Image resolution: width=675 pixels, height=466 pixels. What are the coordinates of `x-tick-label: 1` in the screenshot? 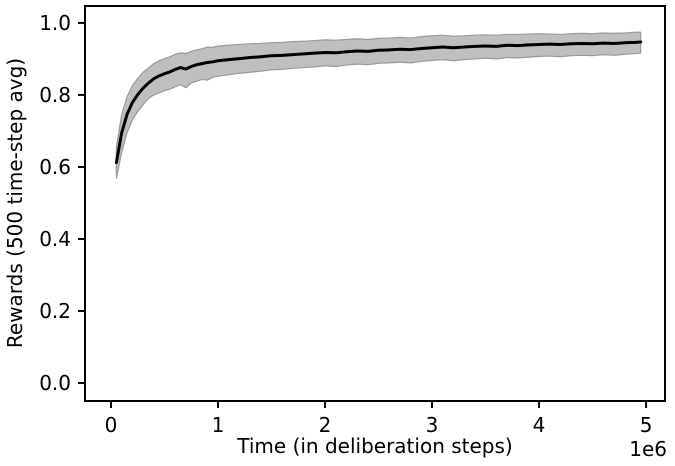 It's located at (218, 425).